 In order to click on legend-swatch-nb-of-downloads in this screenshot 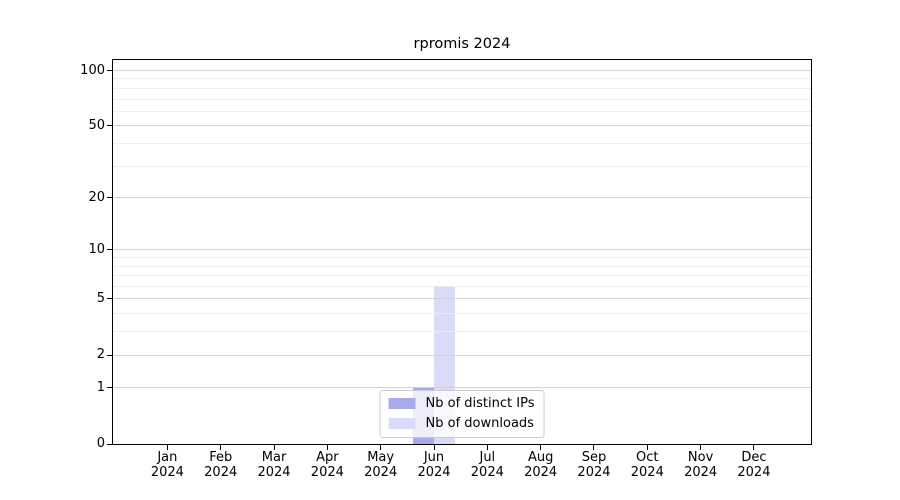, I will do `click(402, 423)`.